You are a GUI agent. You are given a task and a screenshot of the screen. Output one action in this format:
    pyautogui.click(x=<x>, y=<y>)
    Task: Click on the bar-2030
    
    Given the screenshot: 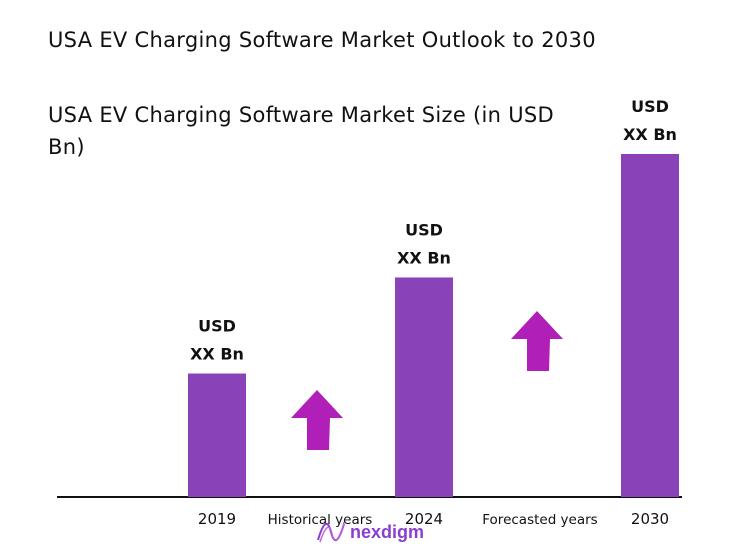 What is the action you would take?
    pyautogui.click(x=650, y=325)
    